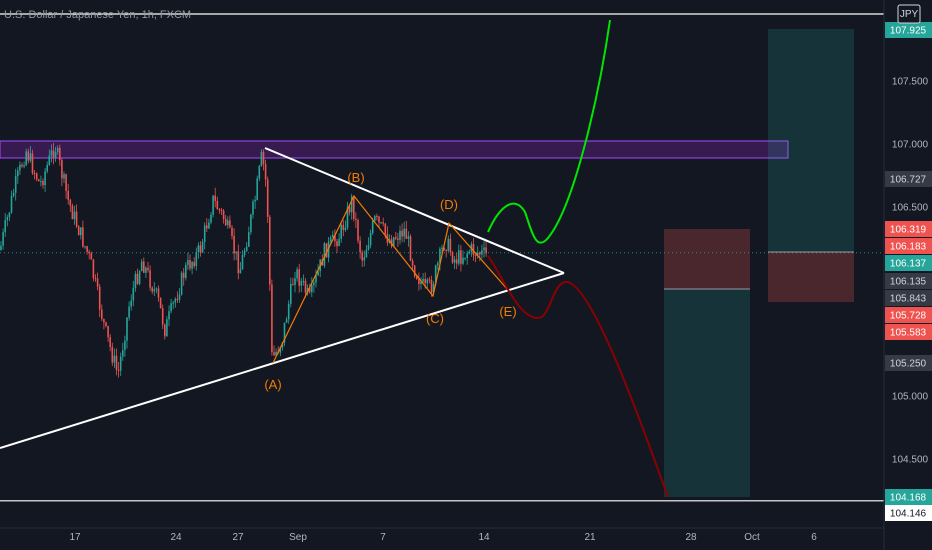 Image resolution: width=932 pixels, height=550 pixels. Describe the element at coordinates (272, 384) in the screenshot. I see `wave-label-0: (A)` at that location.